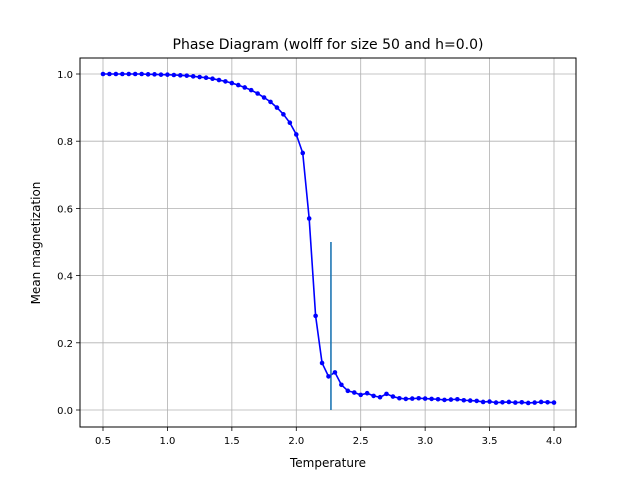  What do you see at coordinates (65, 344) in the screenshot?
I see `y-tick-label: 0.2` at bounding box center [65, 344].